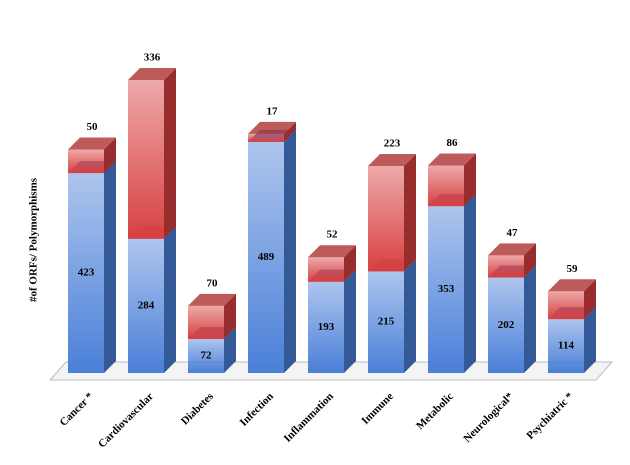 The image size is (630, 465). What do you see at coordinates (550, 416) in the screenshot?
I see `x-tick-label: Psychiatric *` at bounding box center [550, 416].